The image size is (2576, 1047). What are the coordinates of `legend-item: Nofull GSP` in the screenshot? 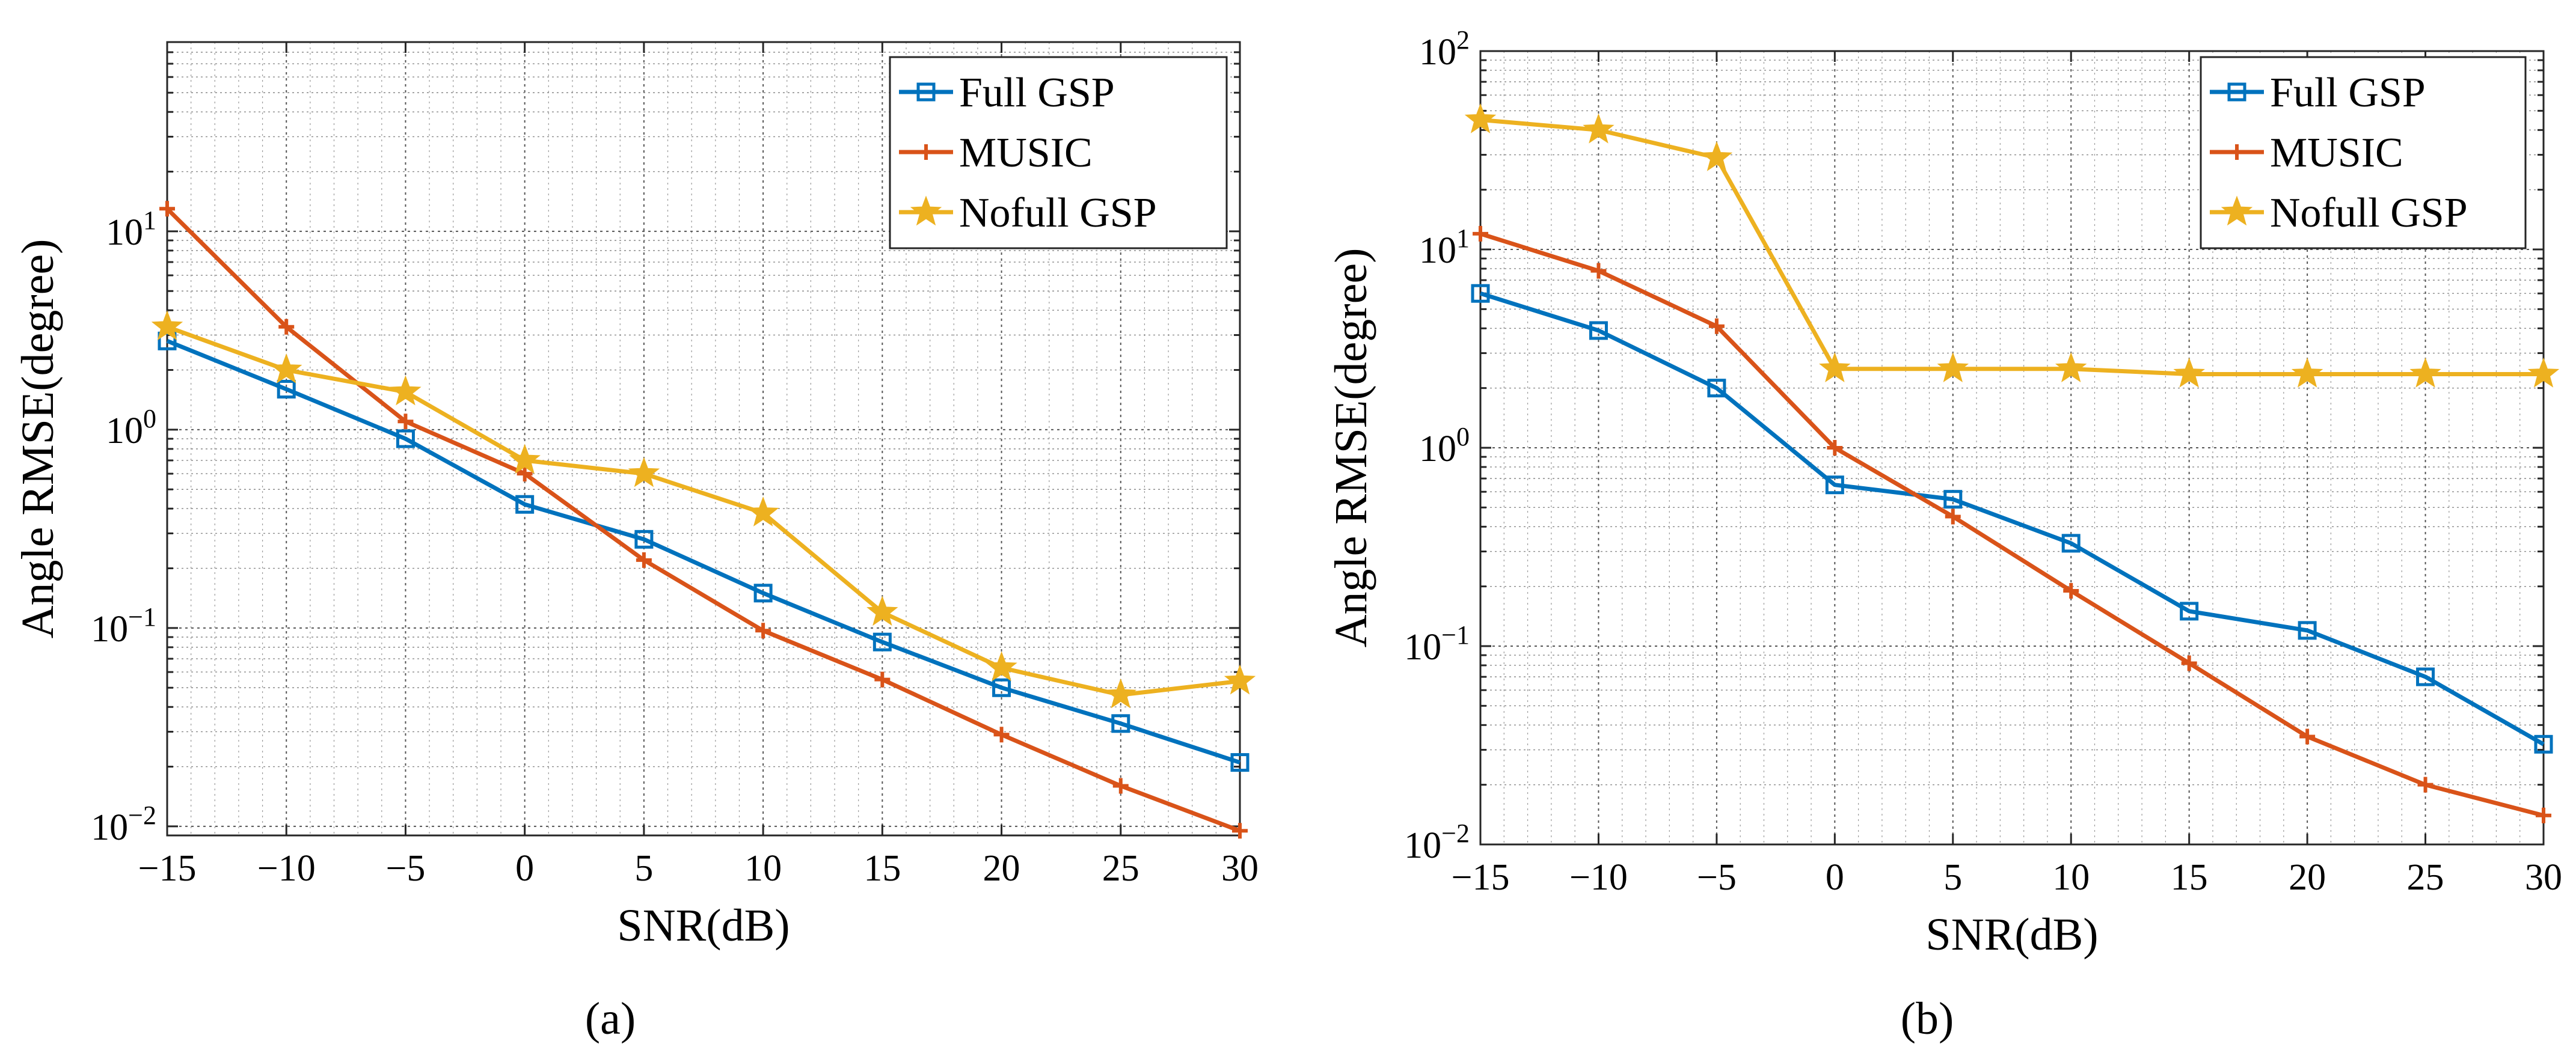 It's located at (1028, 213).